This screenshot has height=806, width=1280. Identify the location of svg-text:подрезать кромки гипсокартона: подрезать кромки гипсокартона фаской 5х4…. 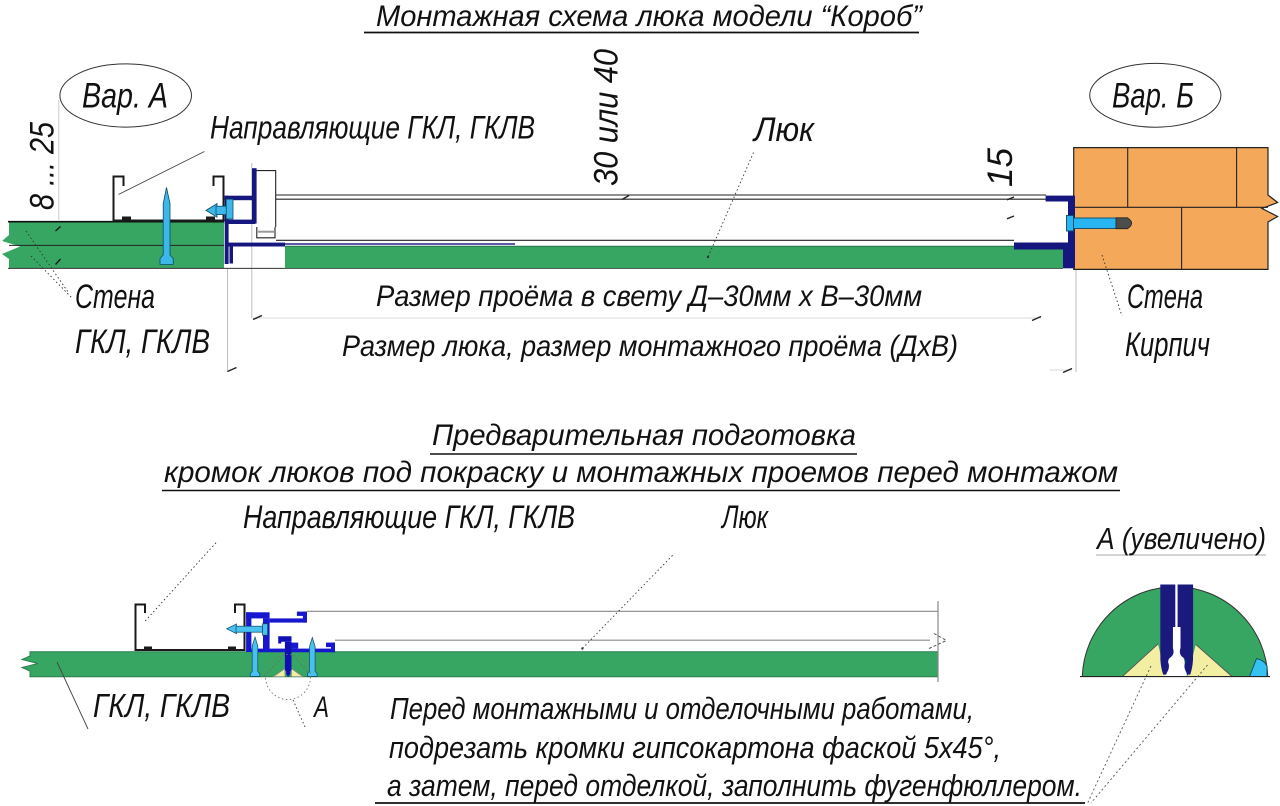
(695, 747).